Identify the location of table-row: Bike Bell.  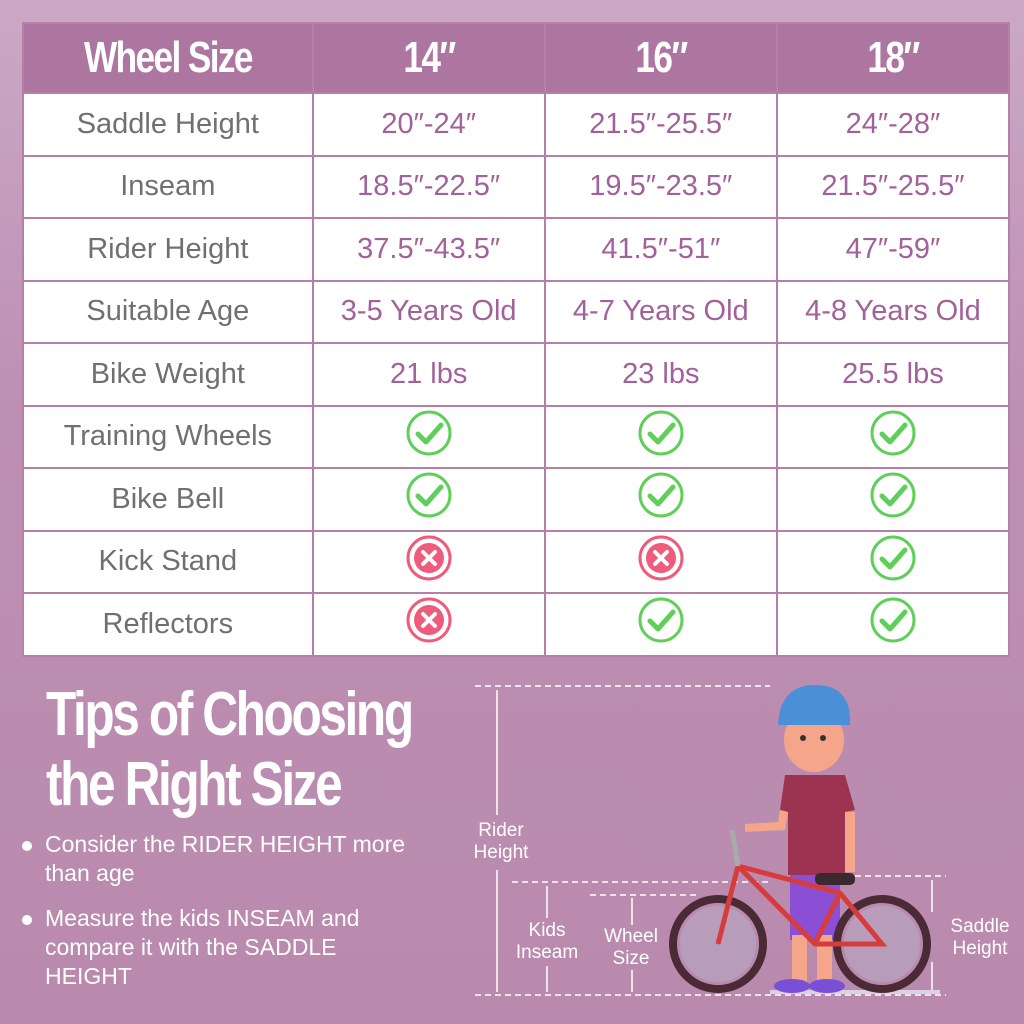
(516, 499).